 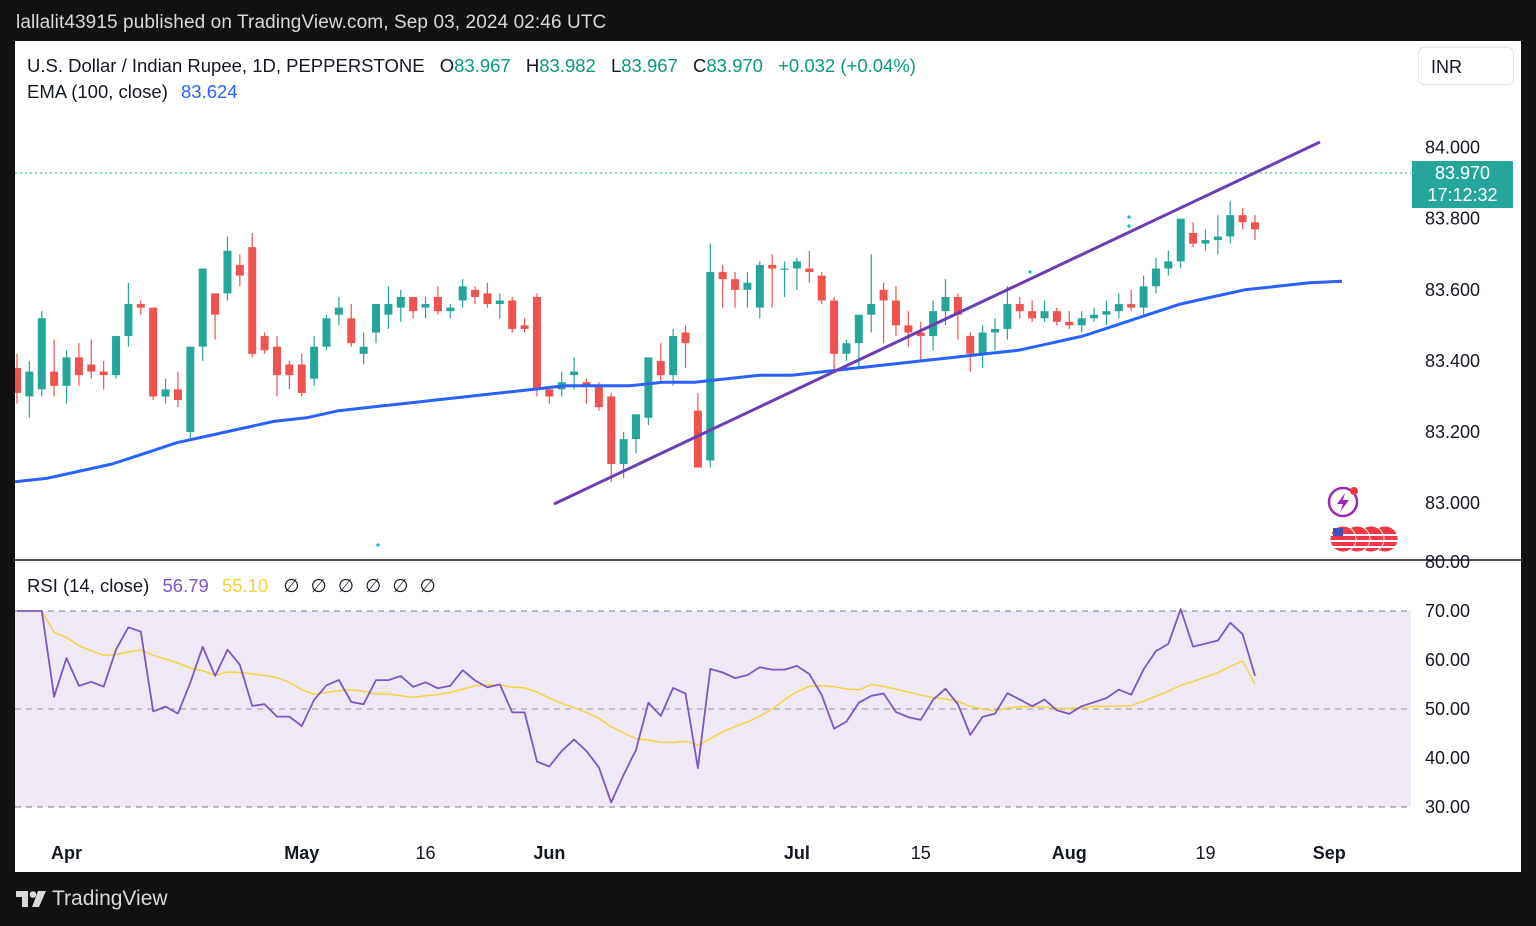 What do you see at coordinates (185, 585) in the screenshot?
I see `rsi-value: 56.79` at bounding box center [185, 585].